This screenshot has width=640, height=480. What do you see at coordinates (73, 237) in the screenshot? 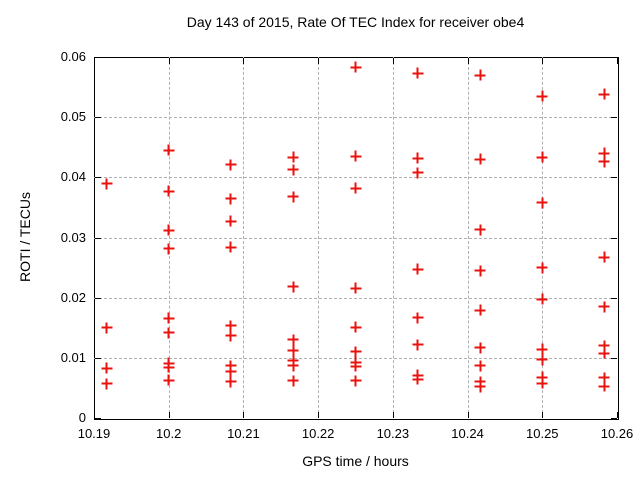
I see `y-tick-label: 0.03` at bounding box center [73, 237].